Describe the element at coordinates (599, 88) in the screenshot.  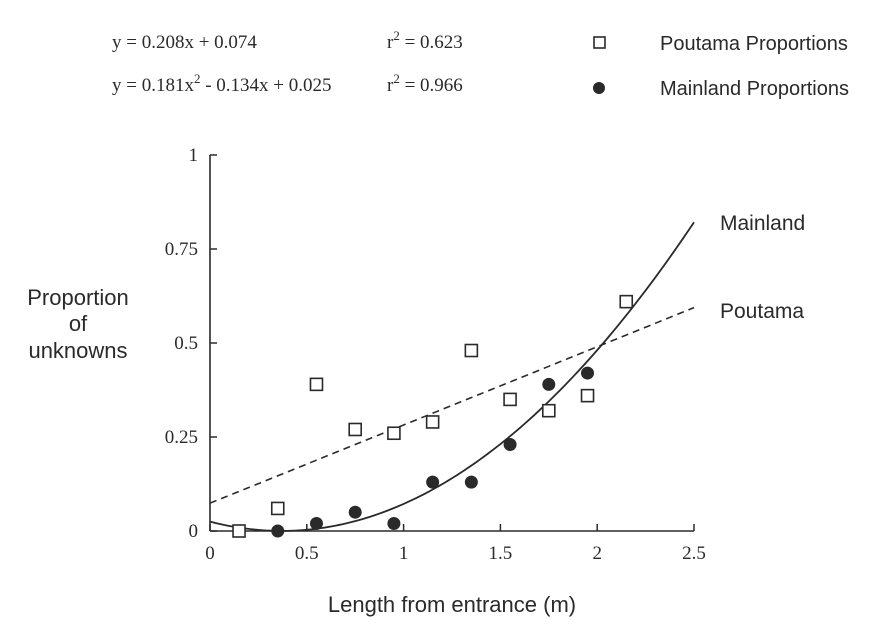
I see `legend-mainland-marker` at that location.